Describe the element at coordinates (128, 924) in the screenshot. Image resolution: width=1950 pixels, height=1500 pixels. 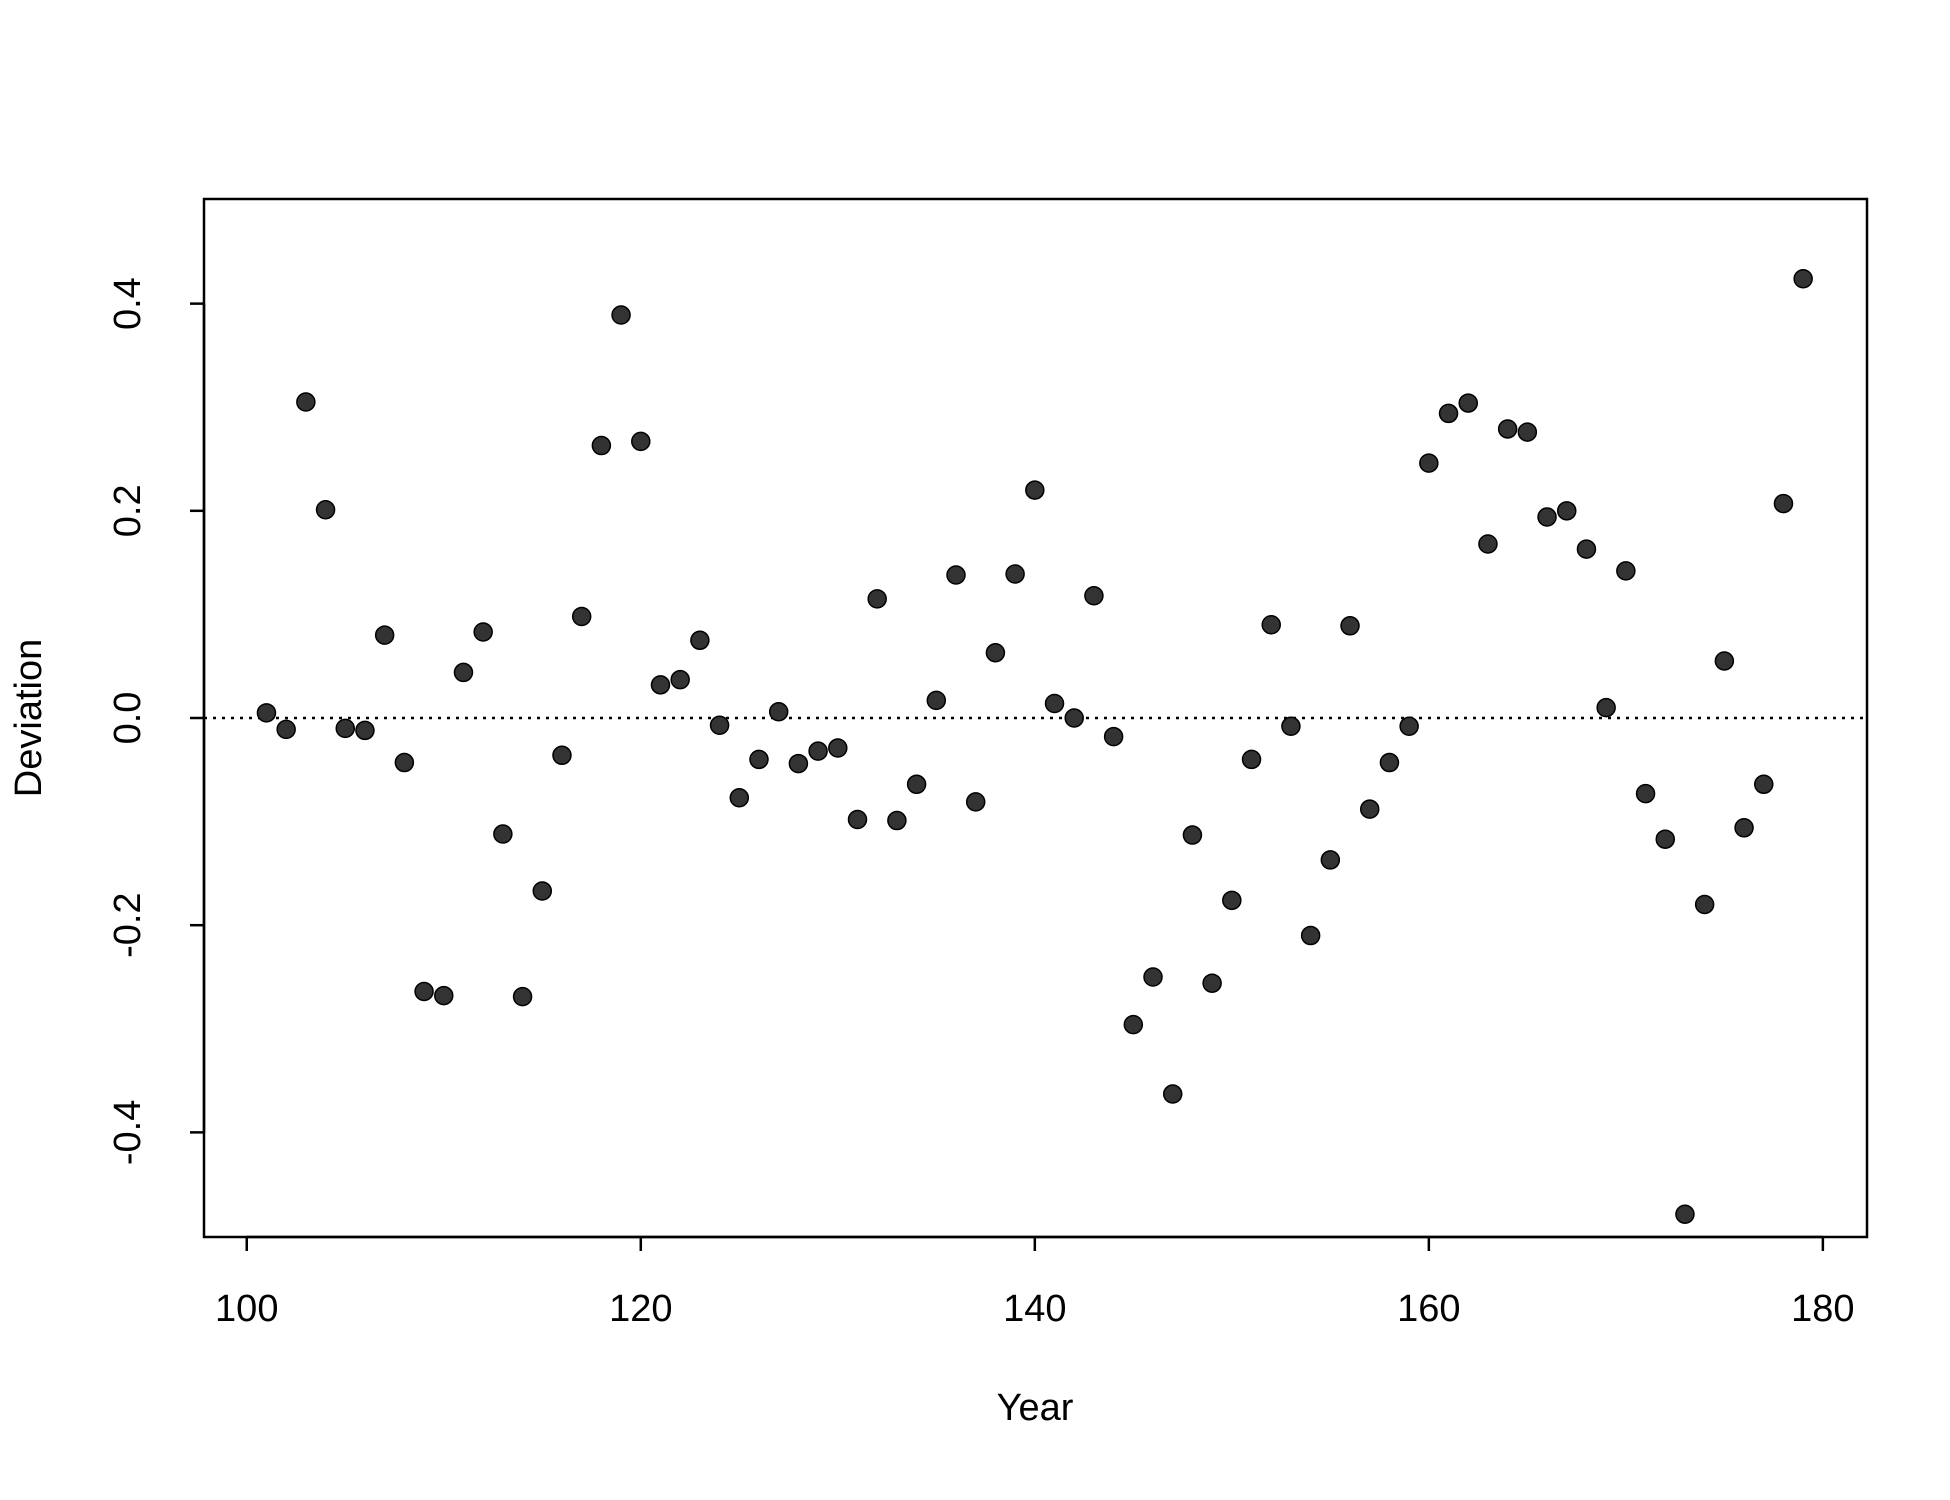
I see `y-tick-label: -0.2` at that location.